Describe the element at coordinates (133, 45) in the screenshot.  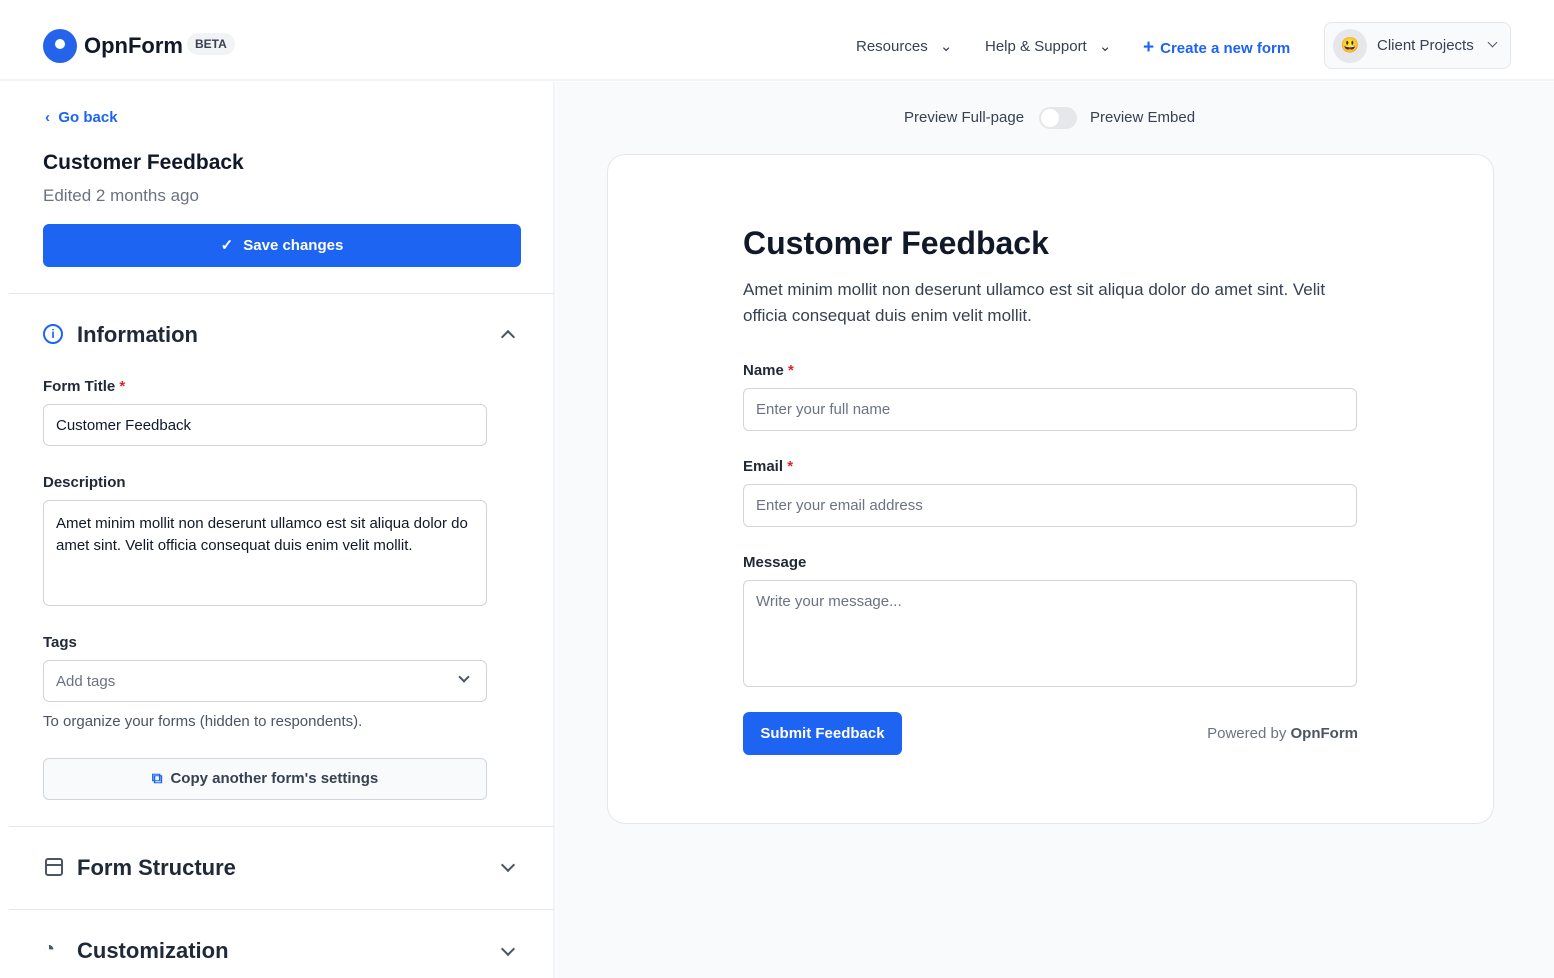
I see `brand-name: OpnForm` at that location.